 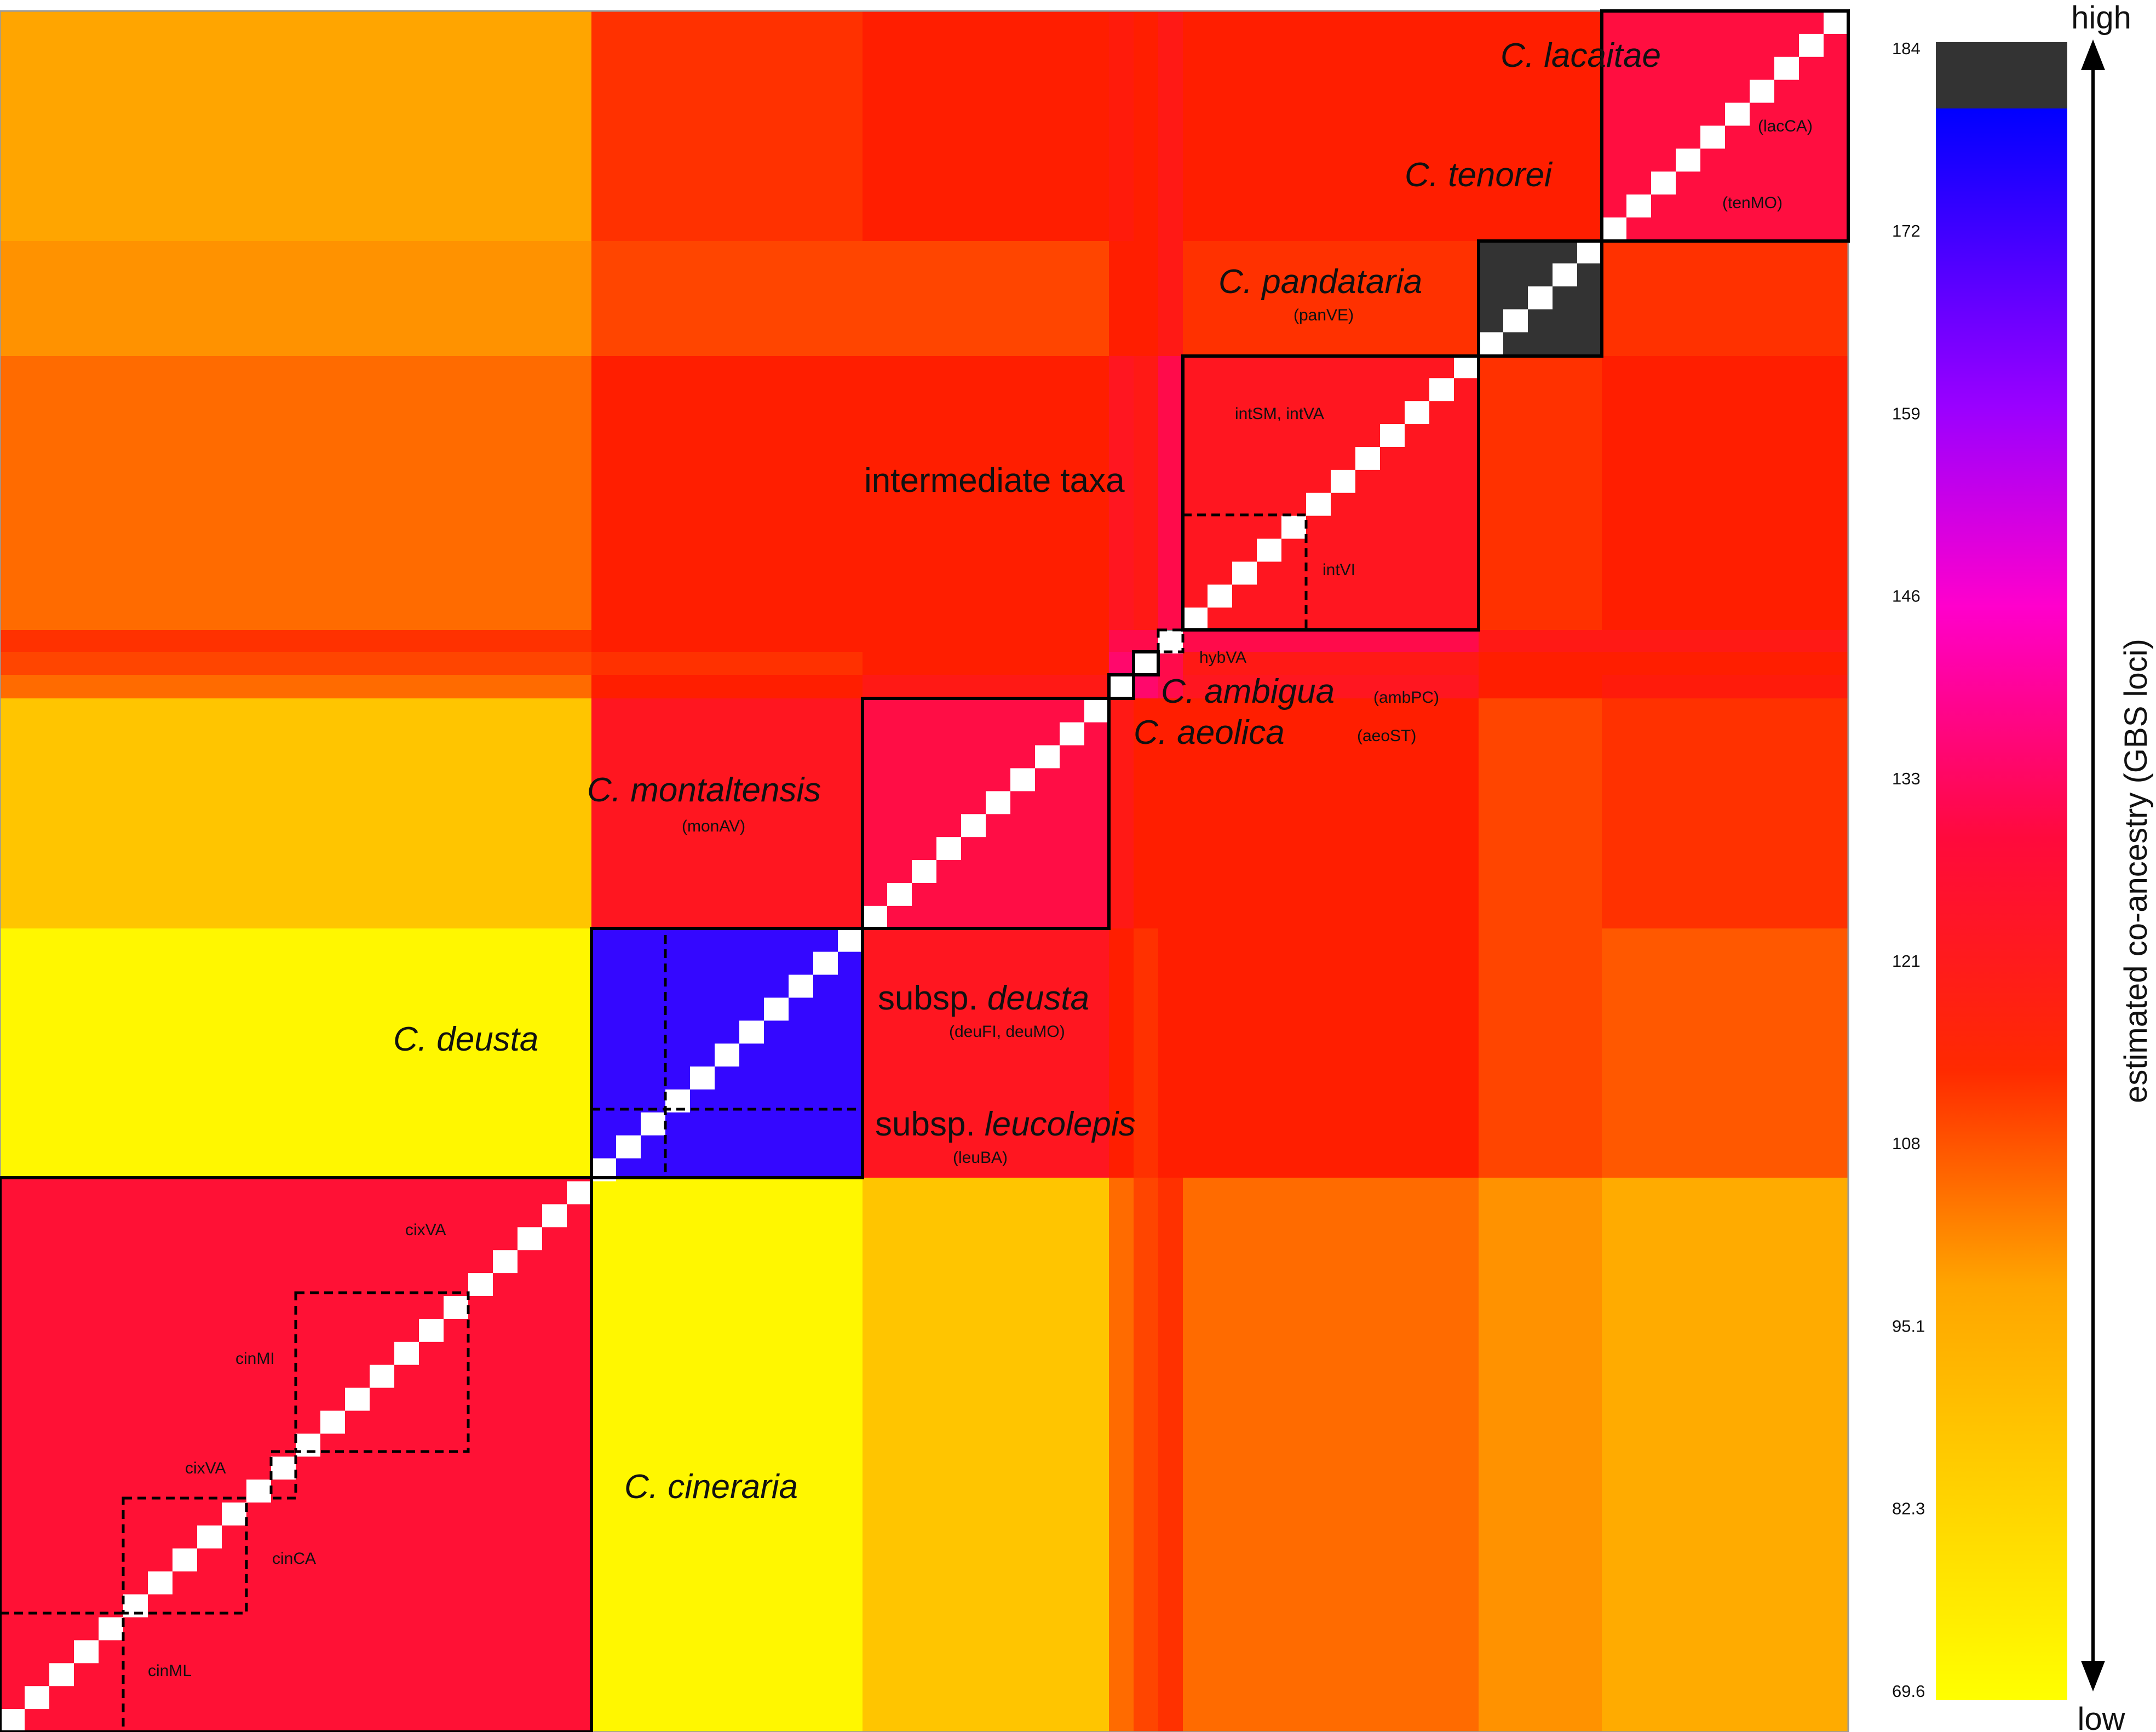 What do you see at coordinates (1479, 175) in the screenshot?
I see `label-tenorei: C. tenorei` at bounding box center [1479, 175].